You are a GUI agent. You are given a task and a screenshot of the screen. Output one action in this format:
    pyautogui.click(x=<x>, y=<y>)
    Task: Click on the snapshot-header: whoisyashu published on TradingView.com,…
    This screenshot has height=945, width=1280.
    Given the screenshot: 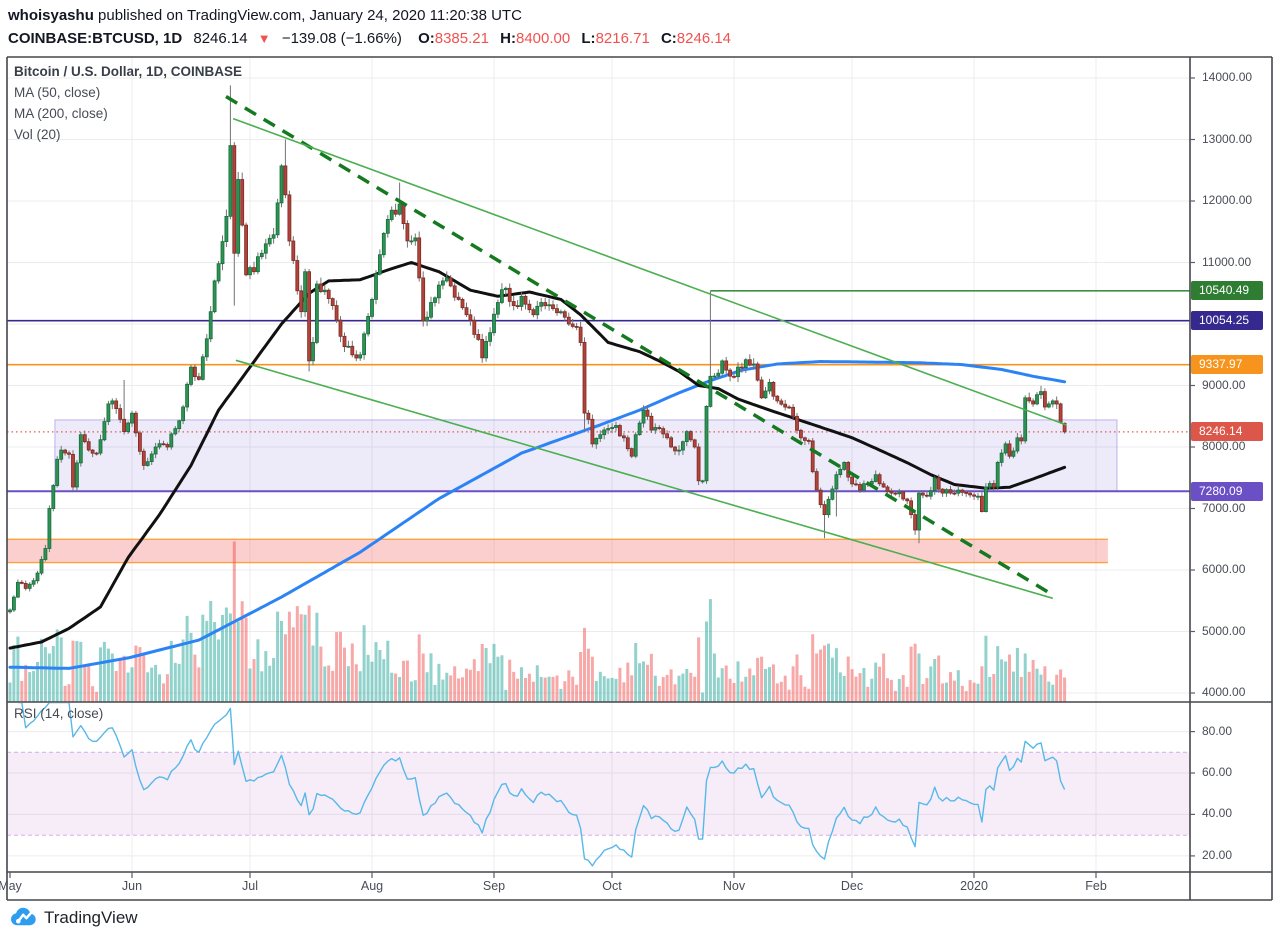 What is the action you would take?
    pyautogui.click(x=369, y=27)
    